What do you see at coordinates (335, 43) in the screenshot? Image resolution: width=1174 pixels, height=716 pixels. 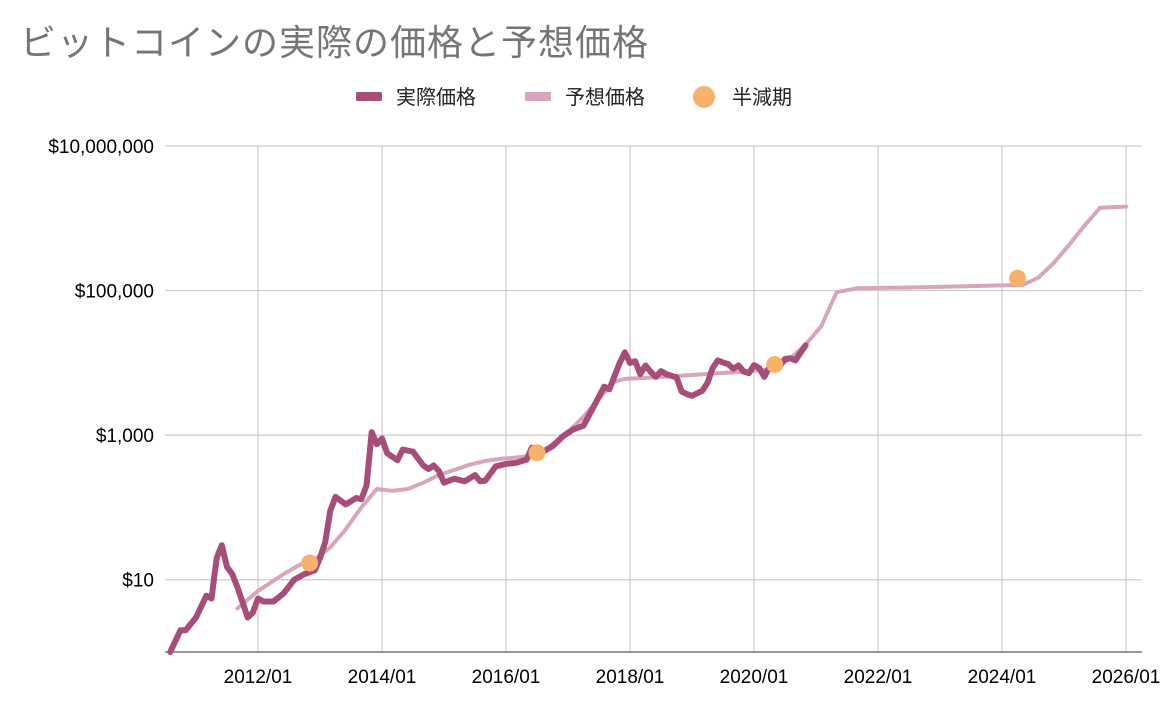 I see `chart-title: ビットコインの実際の価格と予想価格` at bounding box center [335, 43].